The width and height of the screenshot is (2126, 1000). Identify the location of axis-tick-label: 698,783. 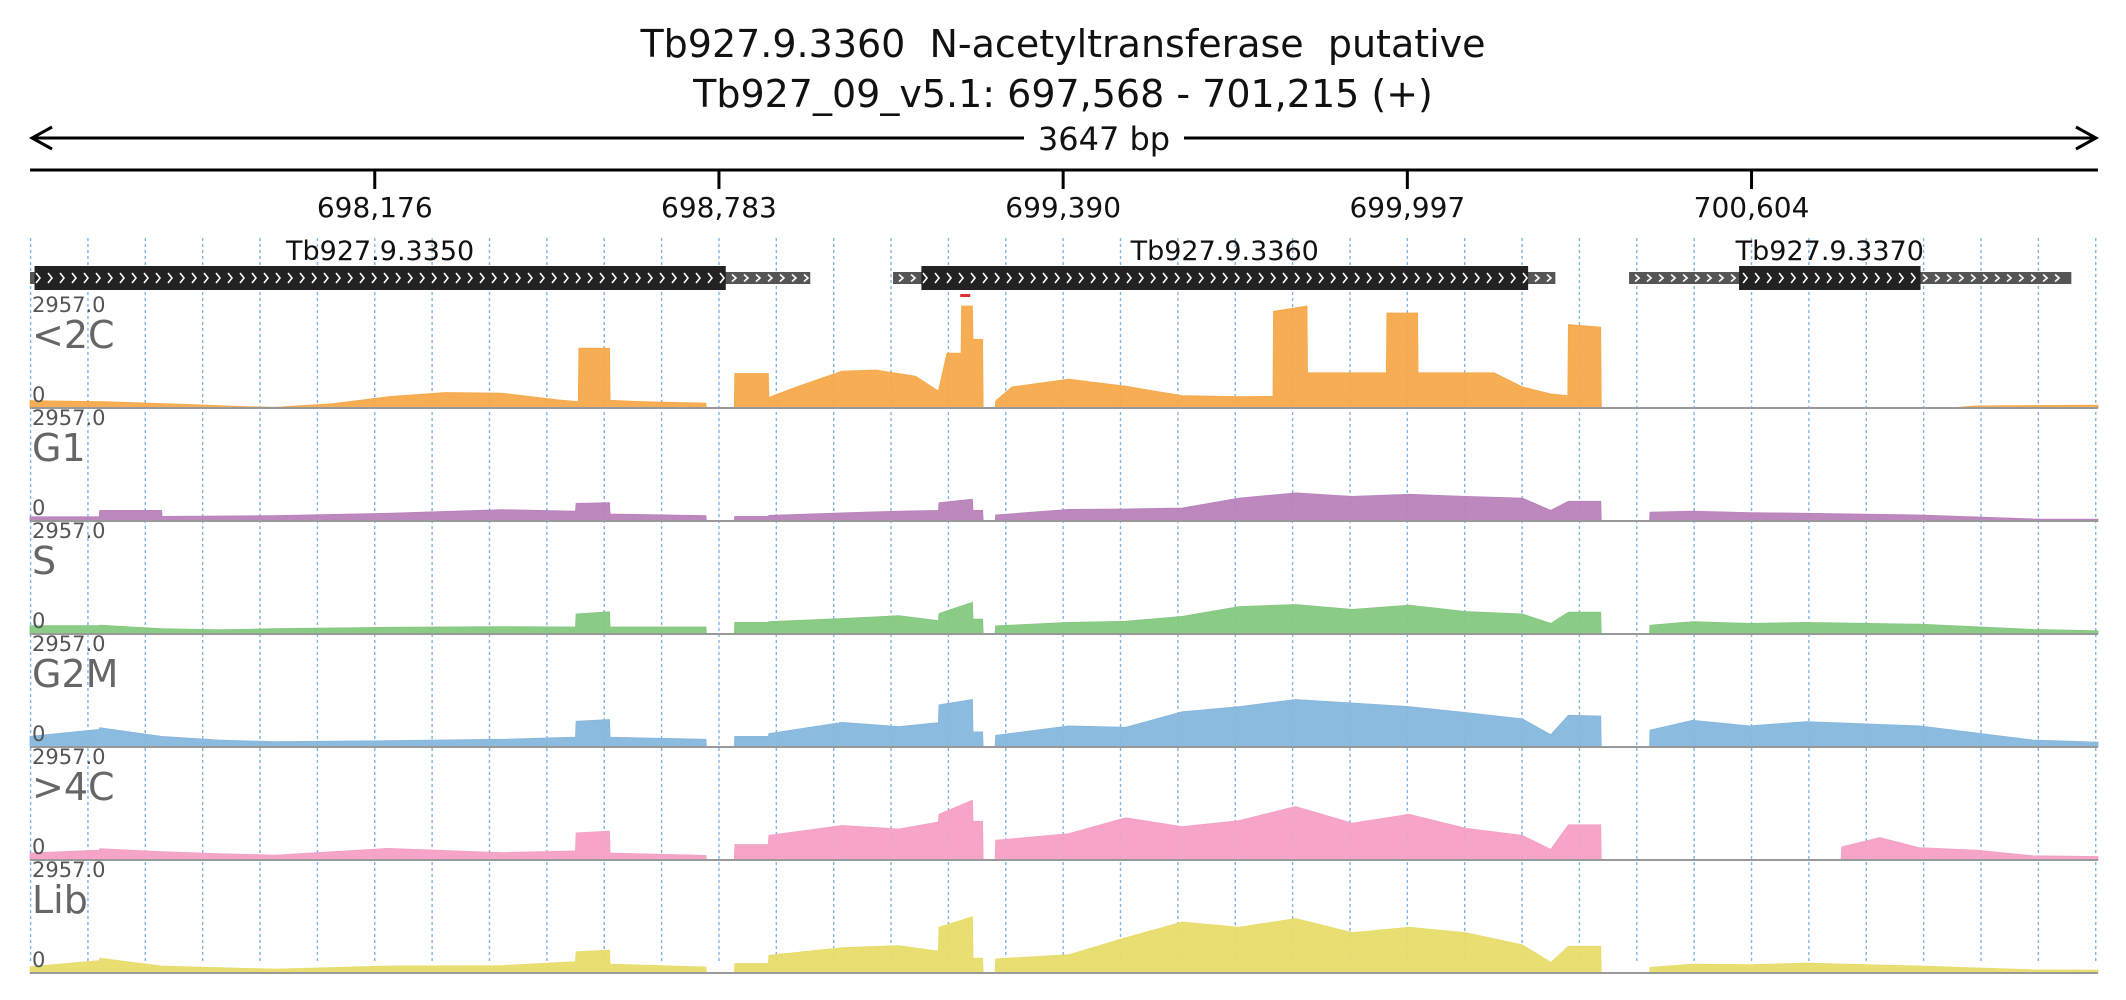
(719, 207).